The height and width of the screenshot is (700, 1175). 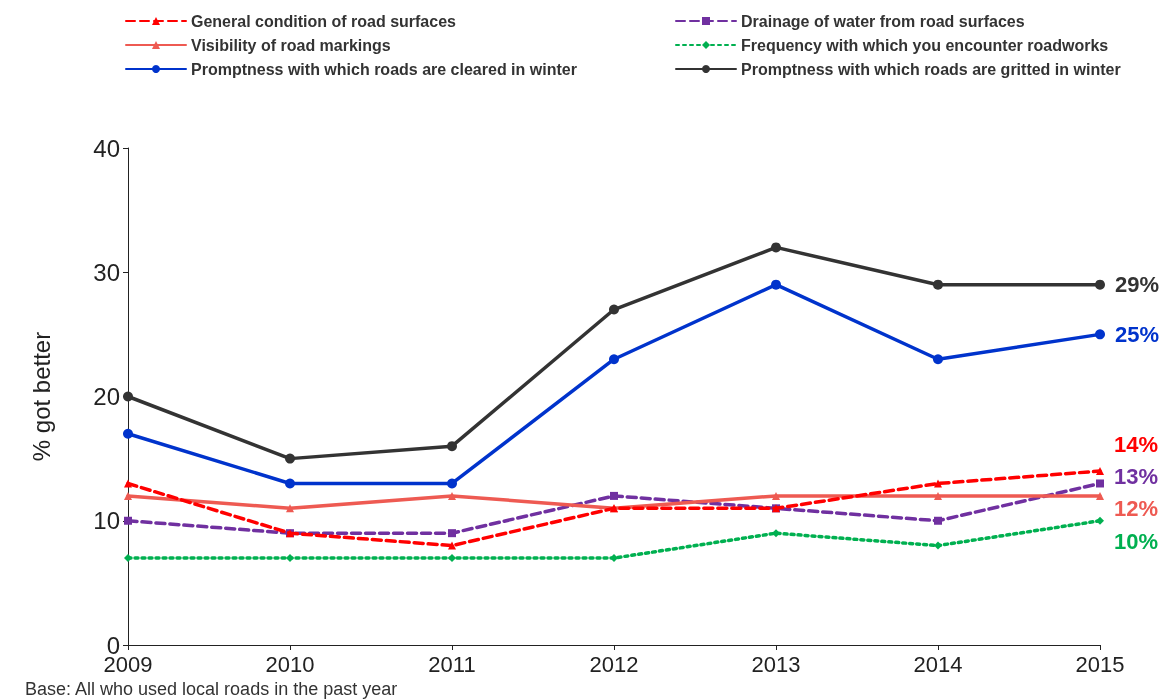 I want to click on data-label: 14%, so click(x=1136, y=444).